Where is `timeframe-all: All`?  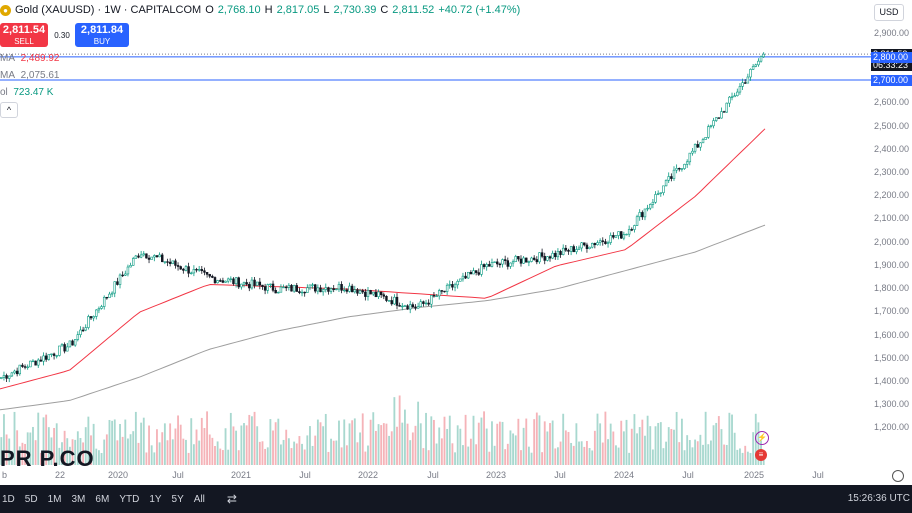
timeframe-all: All is located at coordinates (199, 499).